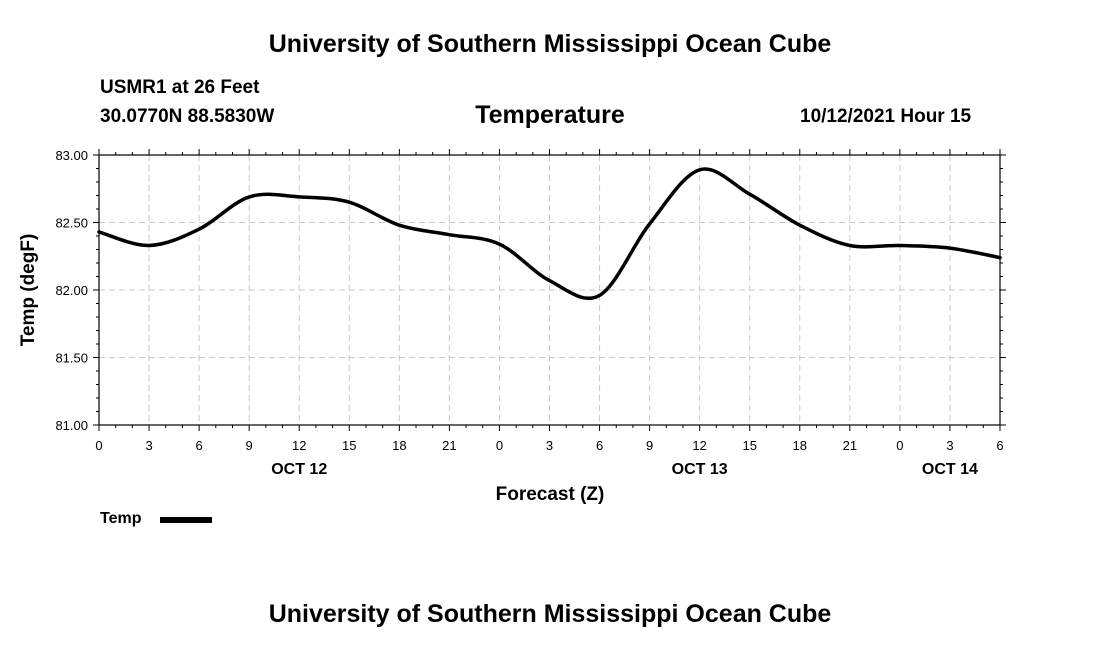 The image size is (1100, 650). What do you see at coordinates (121, 518) in the screenshot?
I see `legend-label: Temp` at bounding box center [121, 518].